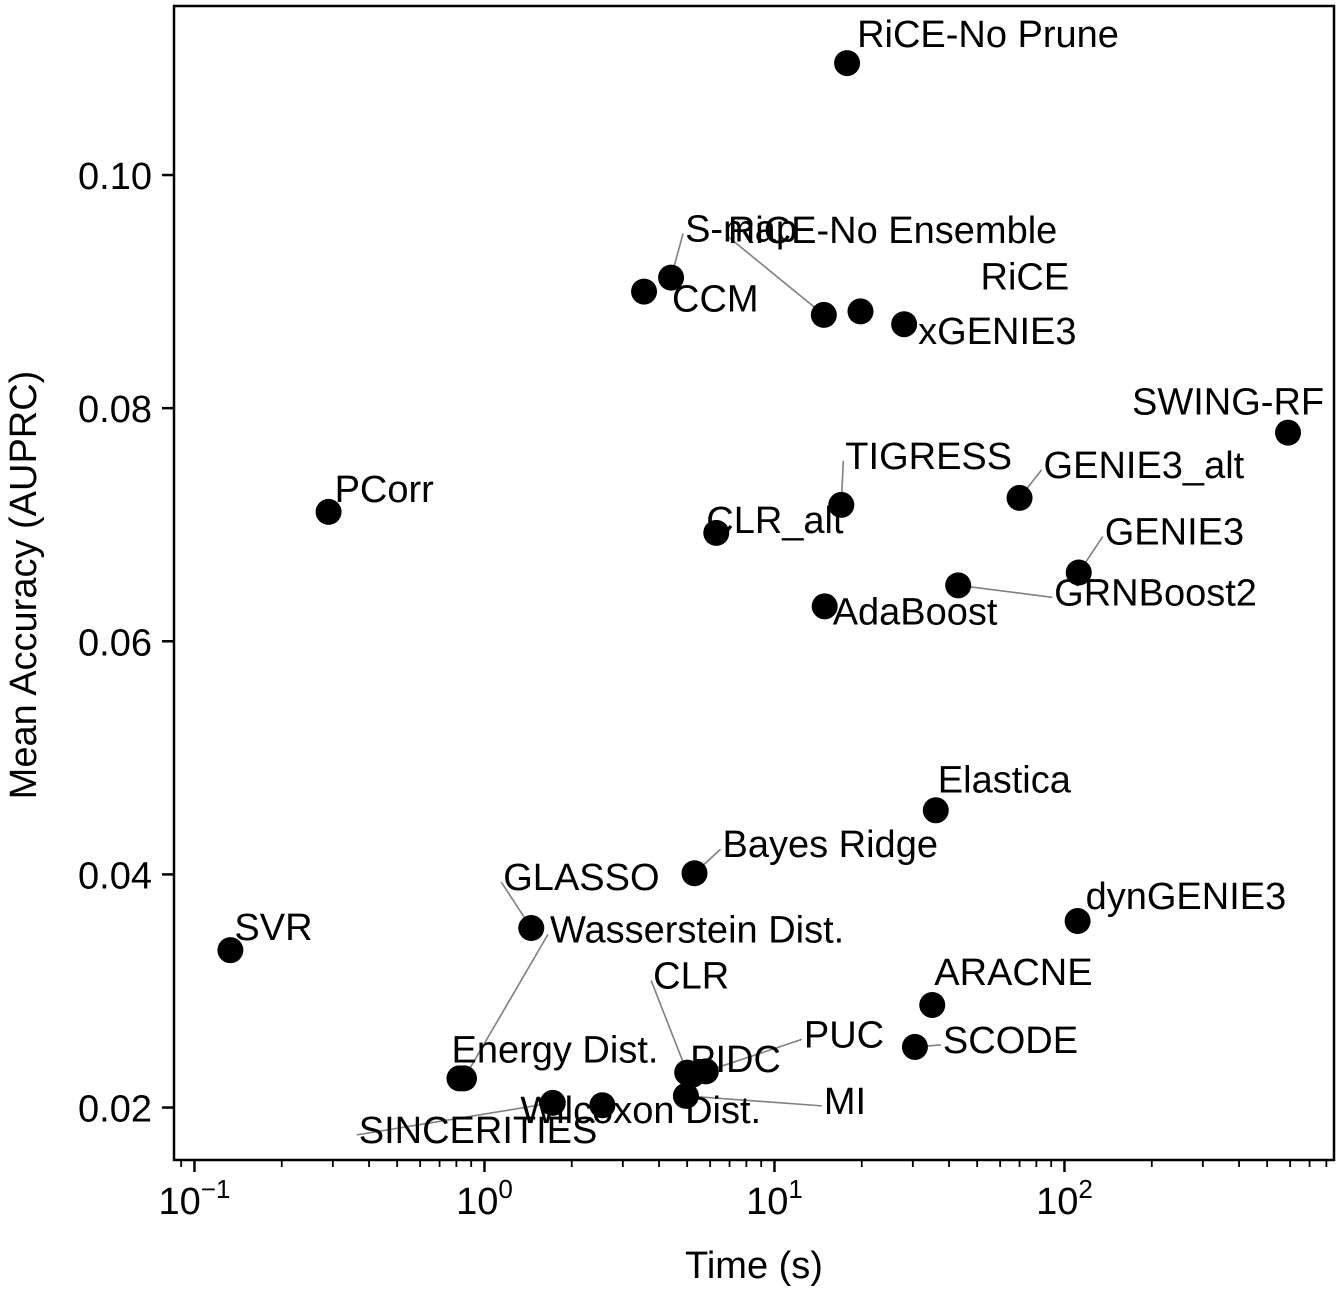 The image size is (1341, 1294). What do you see at coordinates (1228, 403) in the screenshot?
I see `point-label: SWING-RF` at bounding box center [1228, 403].